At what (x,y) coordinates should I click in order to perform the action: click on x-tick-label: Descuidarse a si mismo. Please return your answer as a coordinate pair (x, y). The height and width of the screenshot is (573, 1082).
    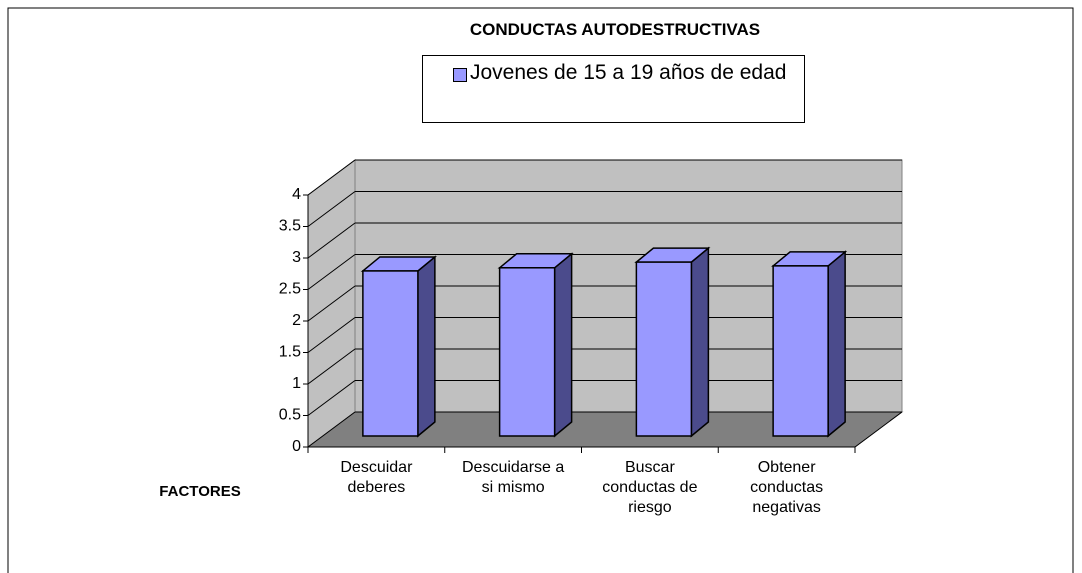
    Looking at the image, I should click on (513, 477).